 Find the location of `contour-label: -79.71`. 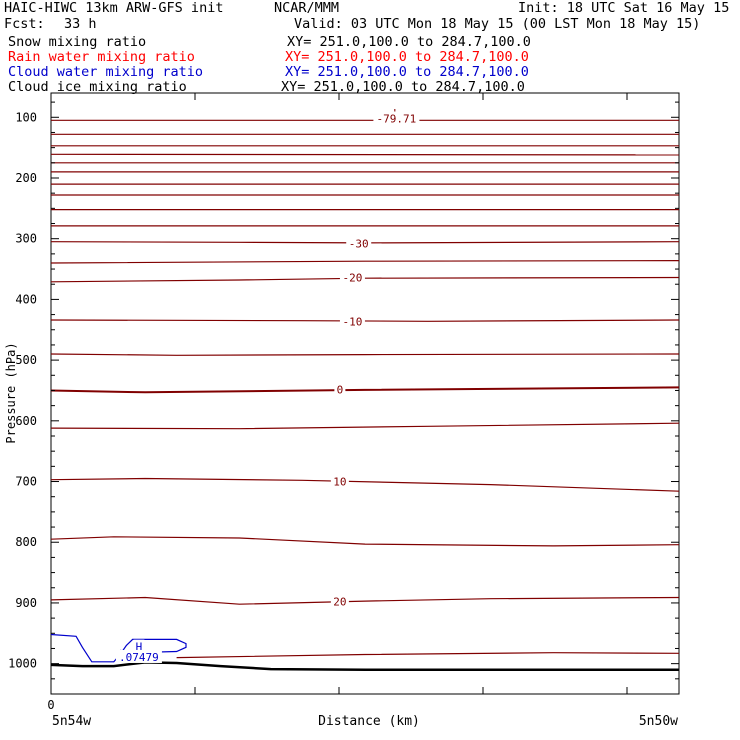

contour-label: -79.71 is located at coordinates (397, 118).